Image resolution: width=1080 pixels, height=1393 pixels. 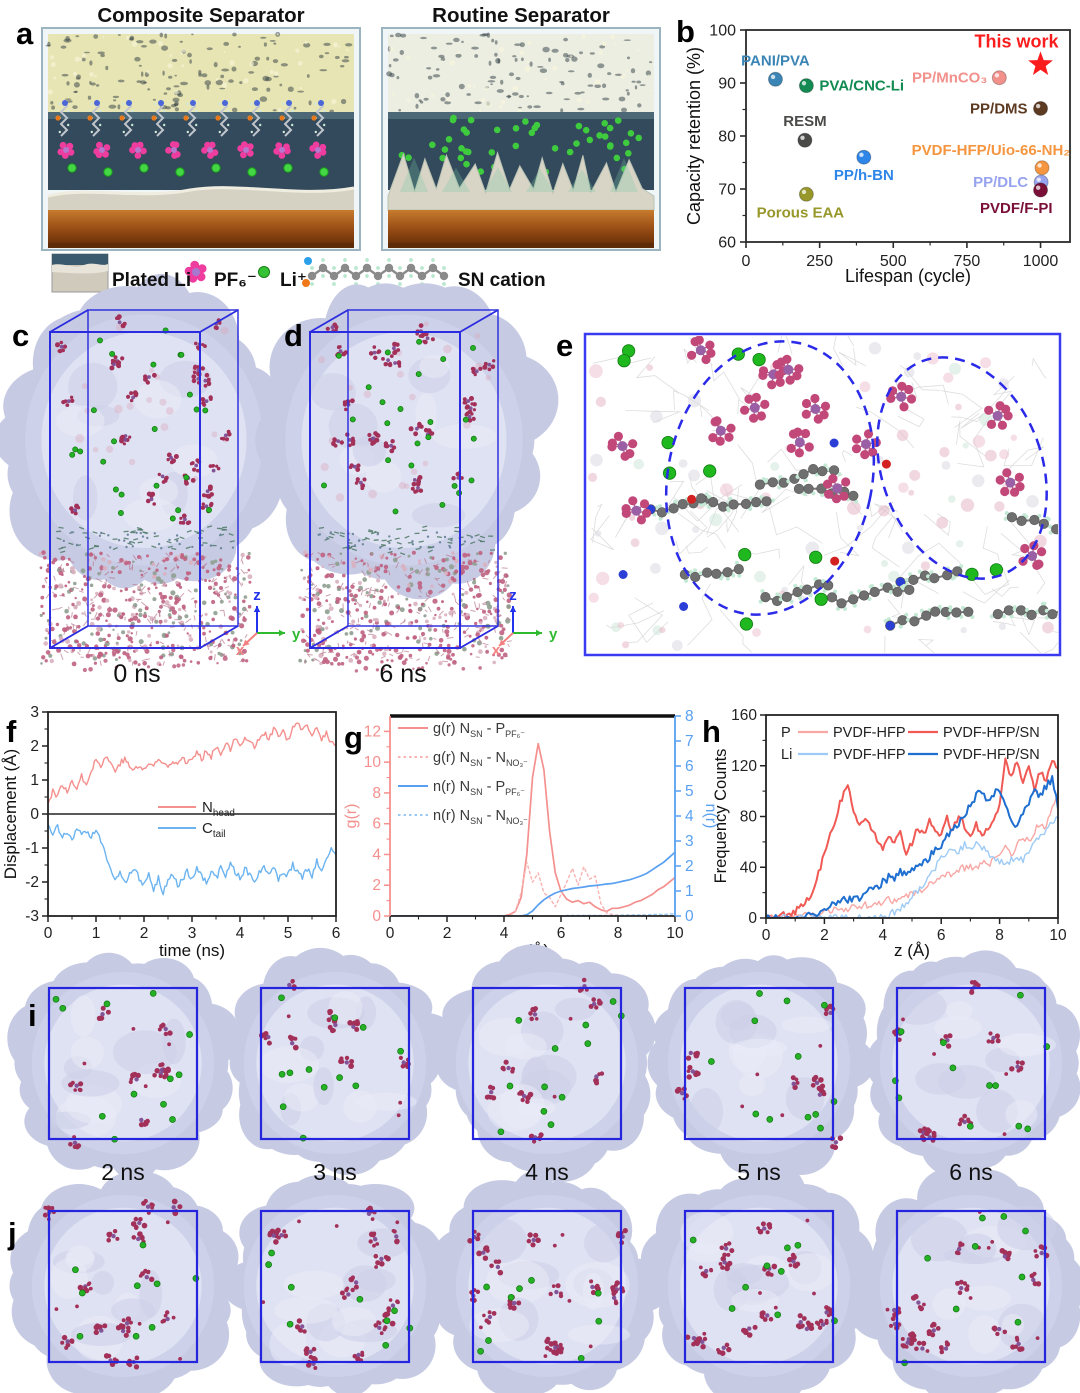 What do you see at coordinates (912, 950) in the screenshot?
I see `svg-text: z (Å)` at bounding box center [912, 950].